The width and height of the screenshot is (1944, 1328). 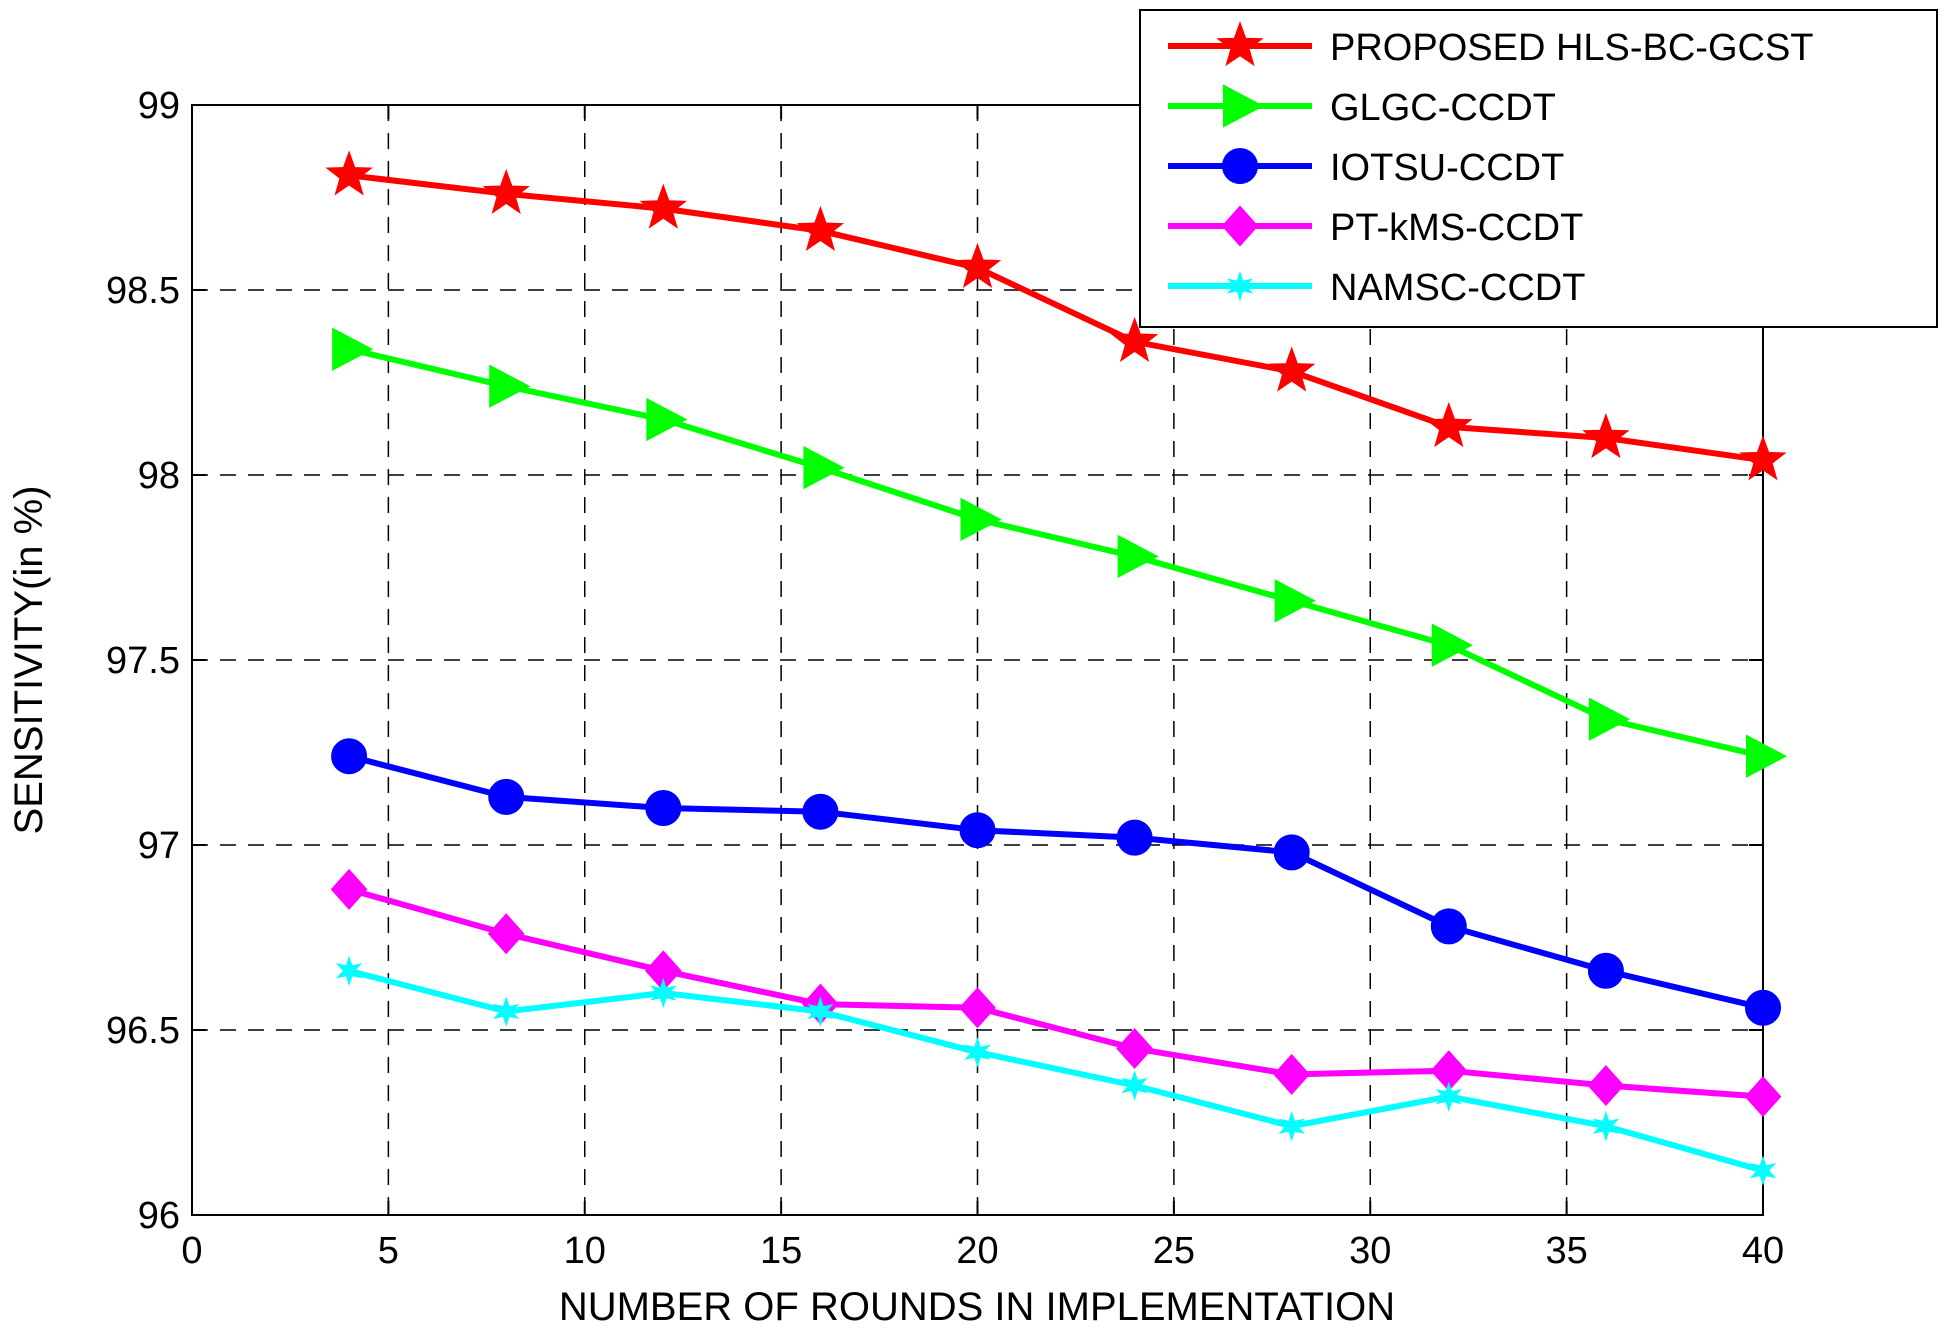 I want to click on legend-item: GLGC-CCDT, so click(x=1362, y=106).